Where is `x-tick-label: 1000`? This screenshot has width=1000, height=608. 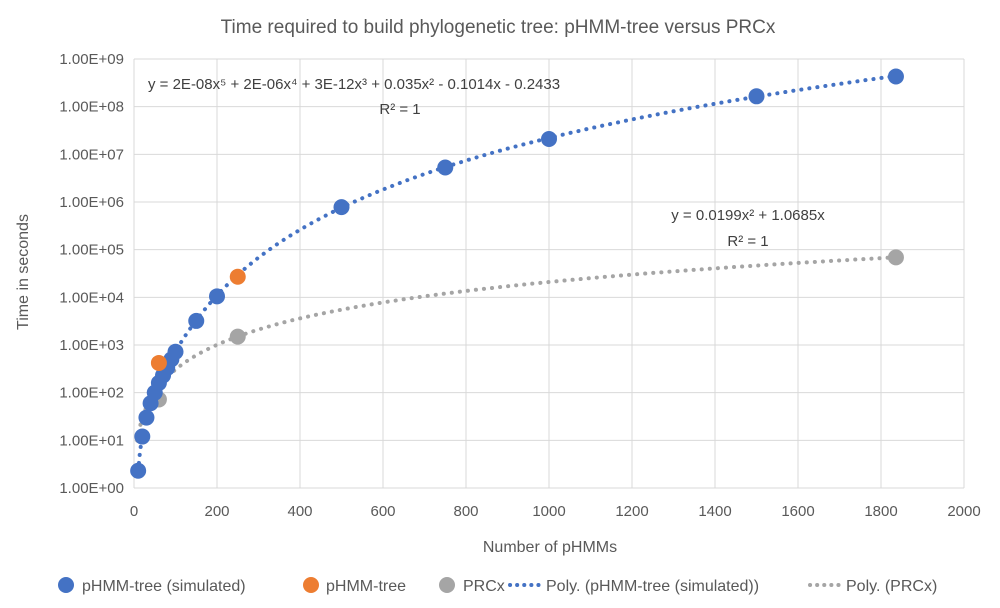 x-tick-label: 1000 is located at coordinates (548, 511).